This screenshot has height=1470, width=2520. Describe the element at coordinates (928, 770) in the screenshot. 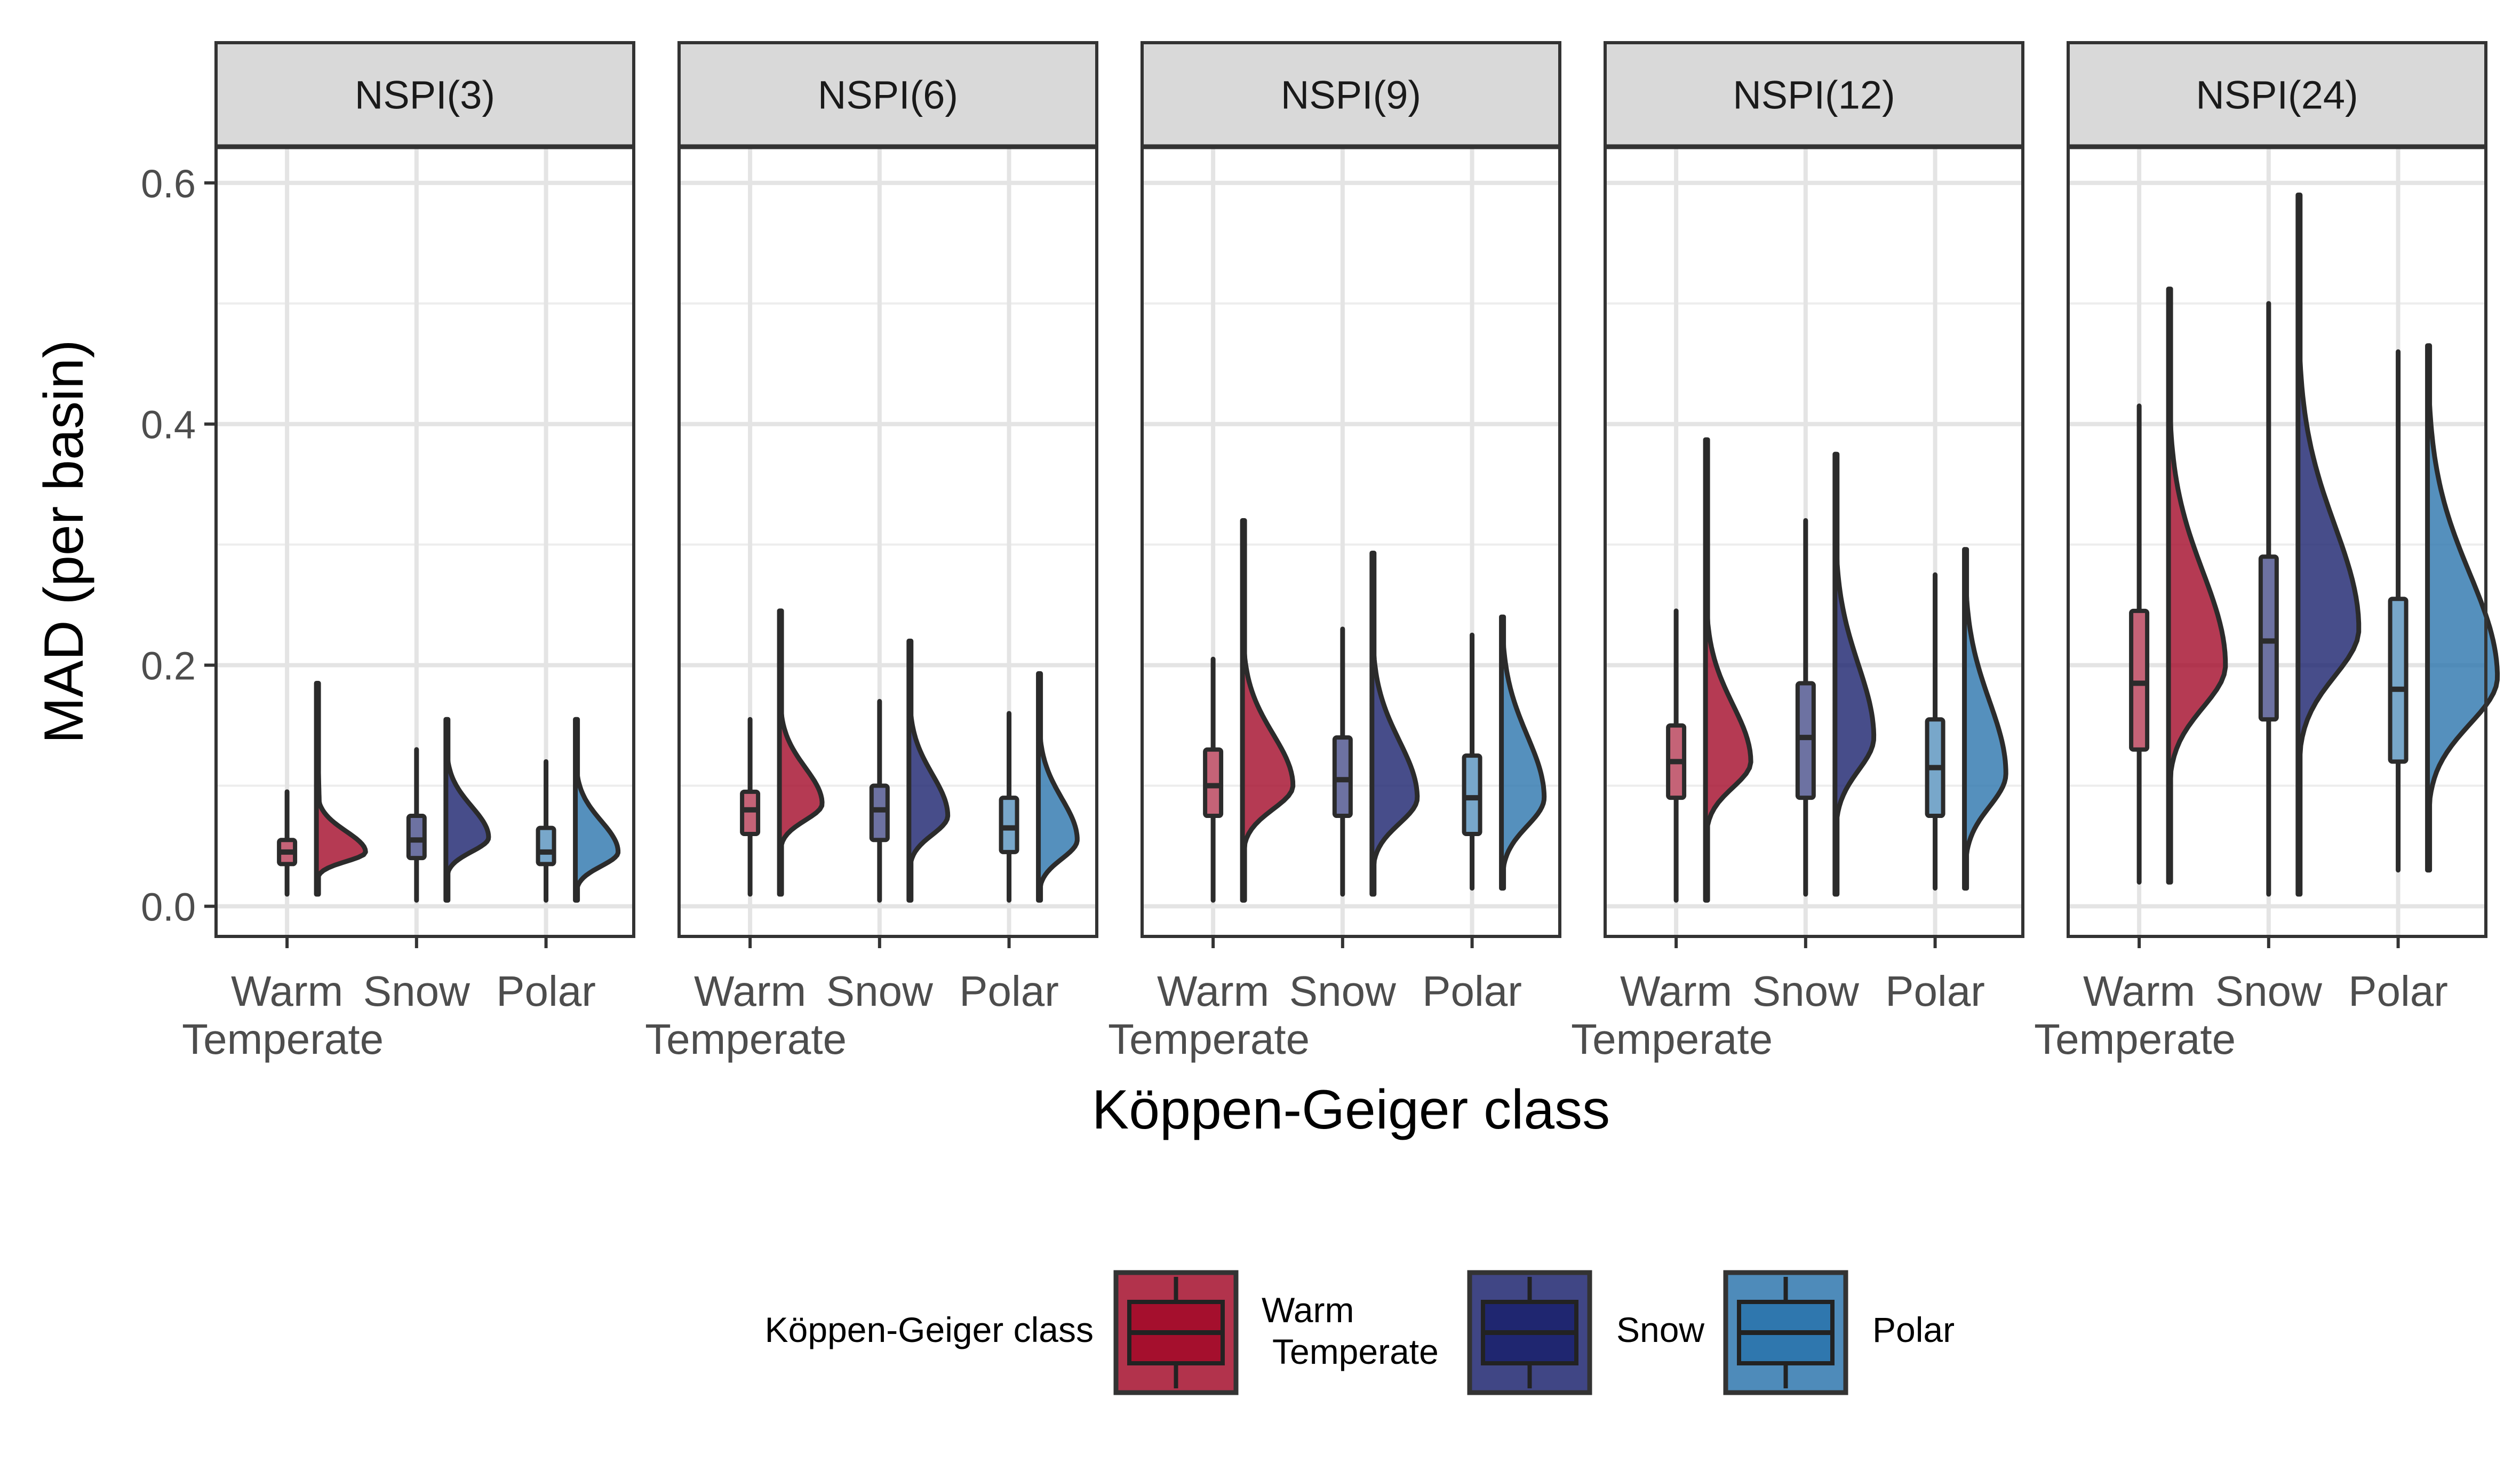

I see `violin-snow-NSPI(6)` at that location.